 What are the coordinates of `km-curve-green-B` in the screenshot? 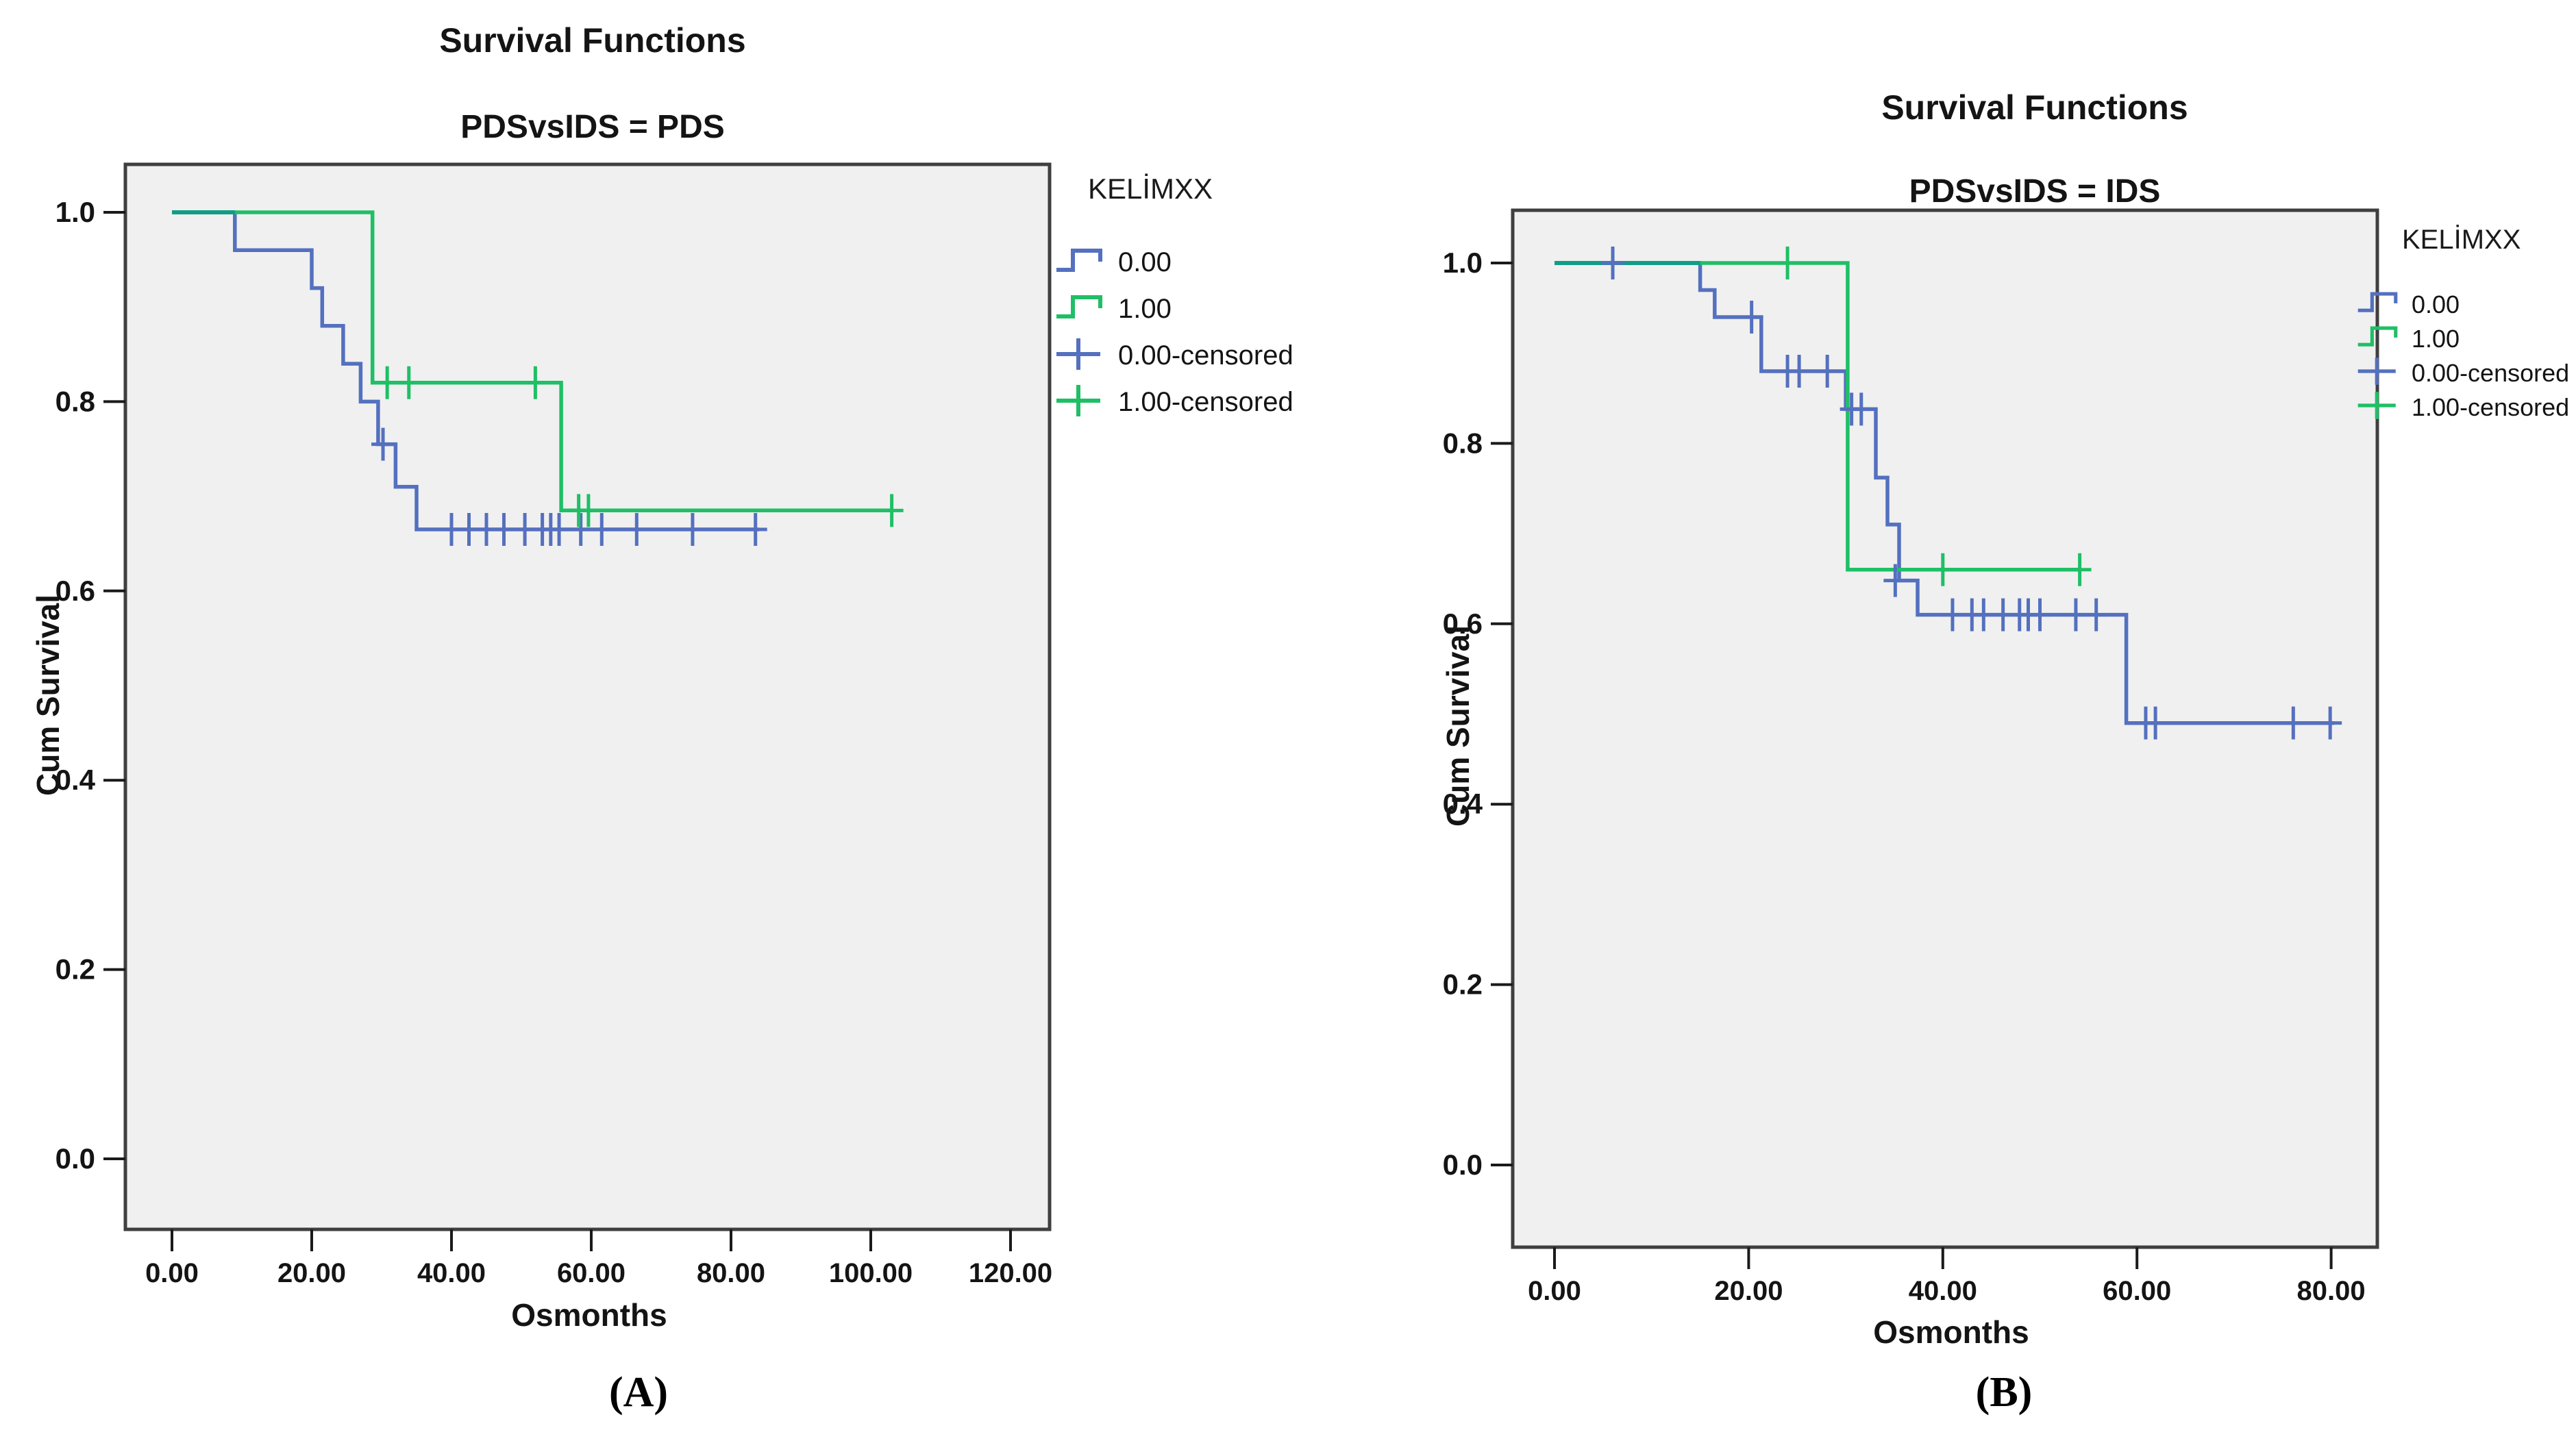 It's located at (1817, 416).